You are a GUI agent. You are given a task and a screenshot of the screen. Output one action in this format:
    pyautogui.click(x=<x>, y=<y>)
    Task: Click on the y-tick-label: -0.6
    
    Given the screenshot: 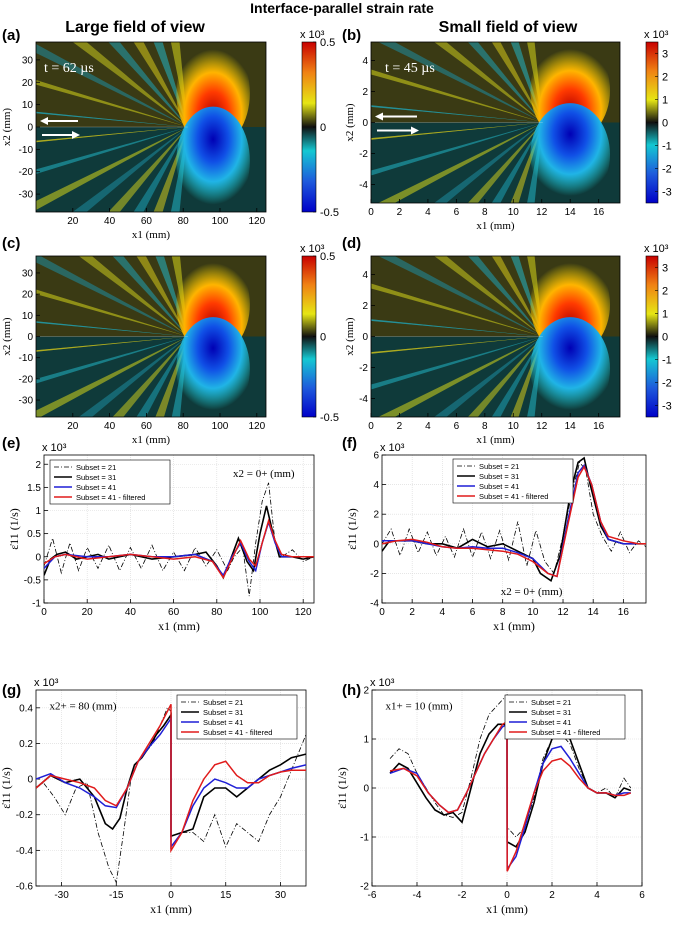 What is the action you would take?
    pyautogui.click(x=25, y=887)
    